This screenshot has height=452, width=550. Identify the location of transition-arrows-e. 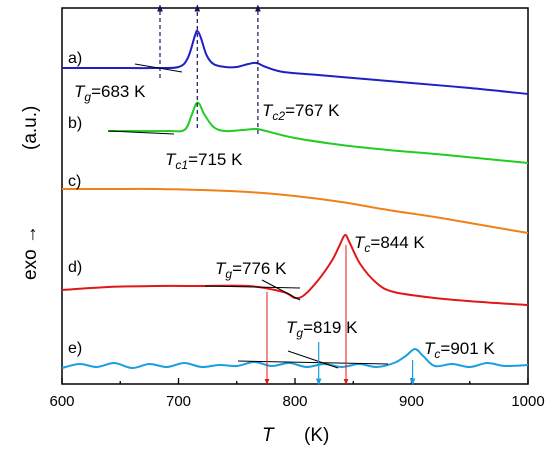
(365, 364).